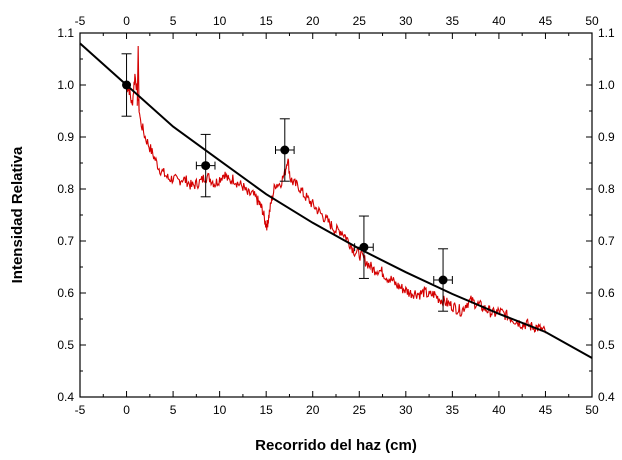  Describe the element at coordinates (360, 21) in the screenshot. I see `x-tick-label-top: 25` at that location.